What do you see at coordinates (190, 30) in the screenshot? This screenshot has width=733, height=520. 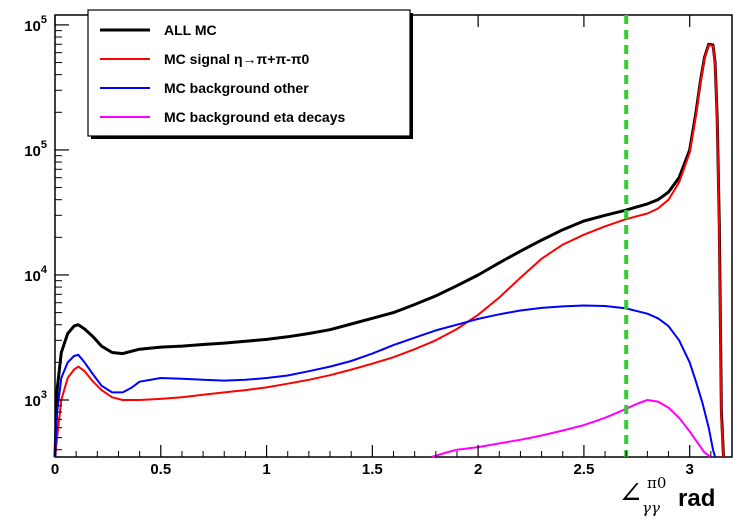 I see `legend-label-0: ALL MC` at bounding box center [190, 30].